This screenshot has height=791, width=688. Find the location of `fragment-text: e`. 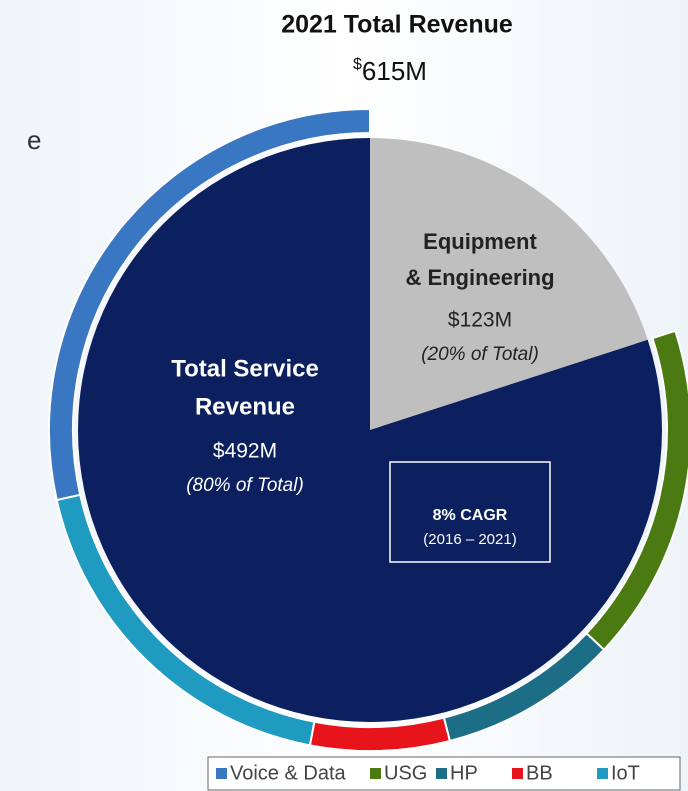

fragment-text: e is located at coordinates (34, 140).